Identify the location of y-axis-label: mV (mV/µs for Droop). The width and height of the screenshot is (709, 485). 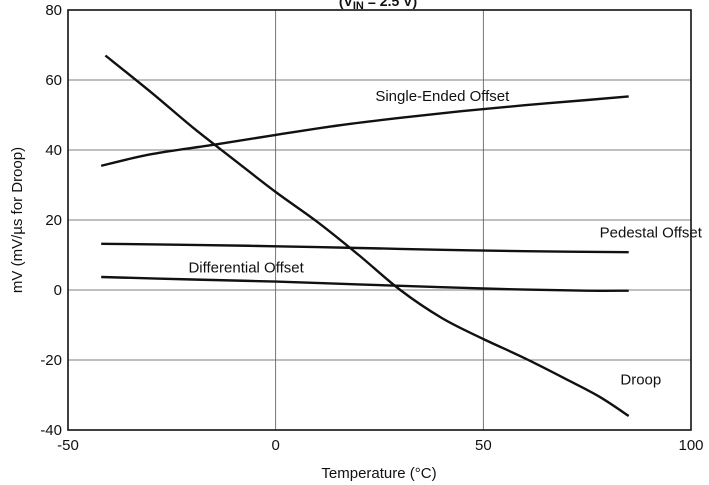
(17, 220).